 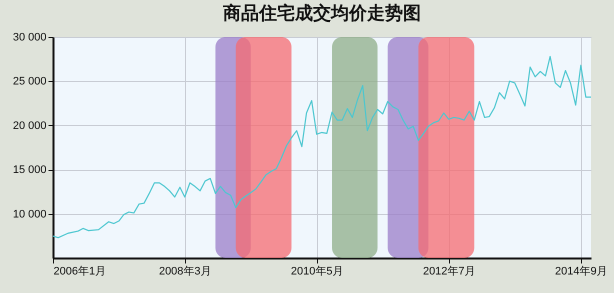 What do you see at coordinates (317, 272) in the screenshot?
I see `x-tick-label: 2010年5月` at bounding box center [317, 272].